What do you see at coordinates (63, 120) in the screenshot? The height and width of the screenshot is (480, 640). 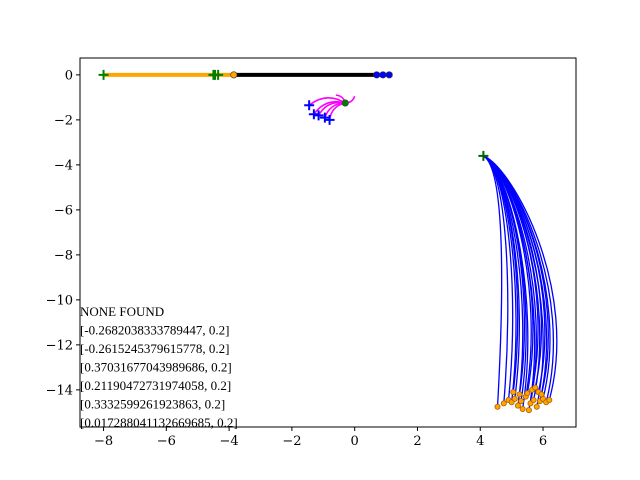 I see `y-tick-label: −2` at bounding box center [63, 120].